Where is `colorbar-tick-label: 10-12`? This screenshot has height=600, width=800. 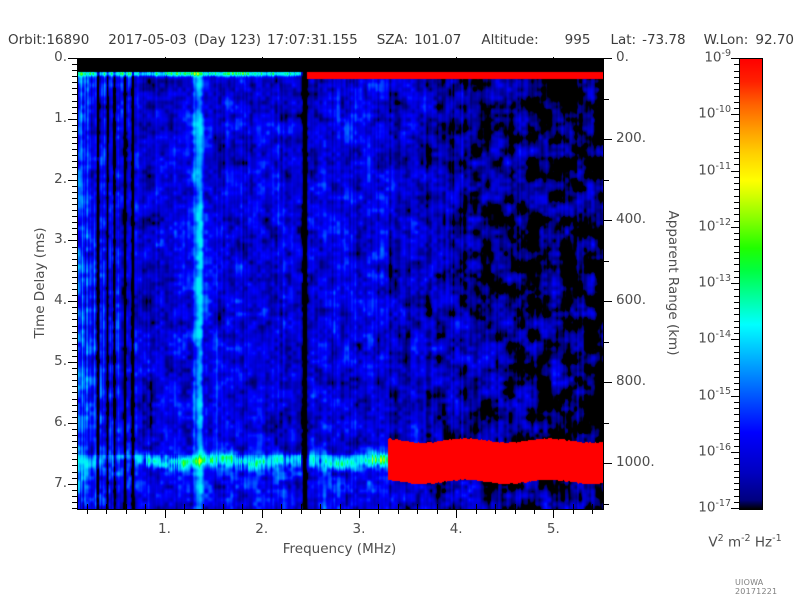 colorbar-tick-label: 10-12 is located at coordinates (700, 226).